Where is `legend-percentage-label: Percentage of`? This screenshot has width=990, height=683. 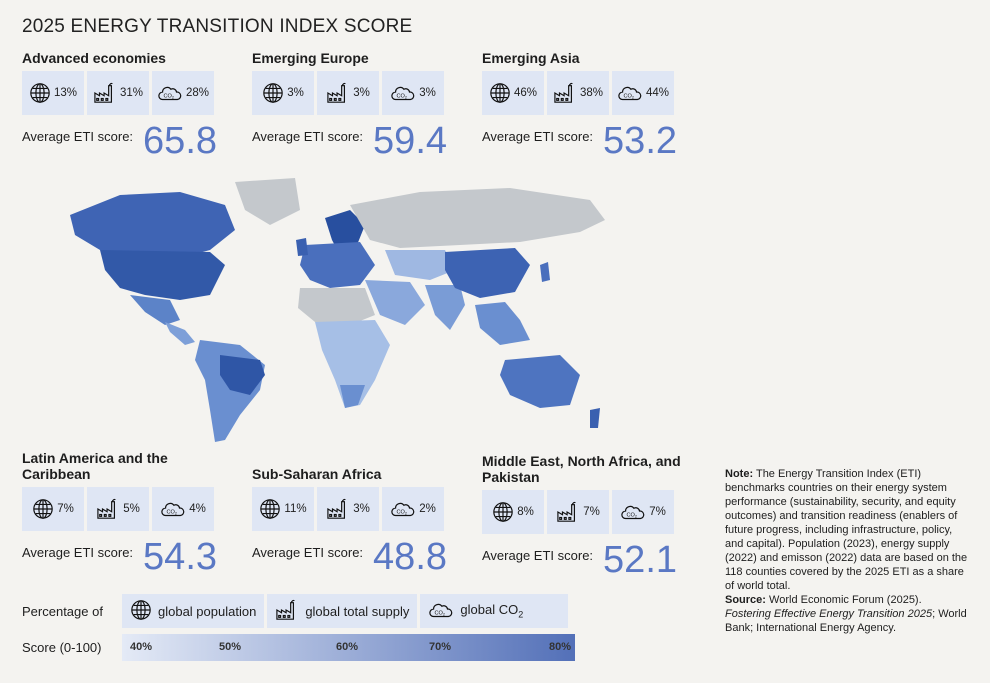 legend-percentage-label: Percentage of is located at coordinates (62, 611).